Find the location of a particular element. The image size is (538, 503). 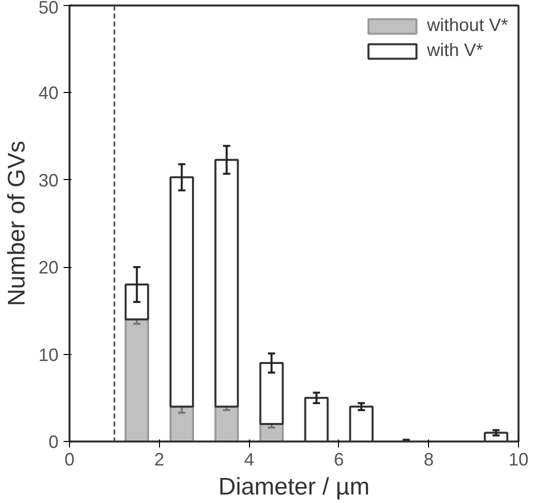

legend-label: with V* is located at coordinates (454, 50).